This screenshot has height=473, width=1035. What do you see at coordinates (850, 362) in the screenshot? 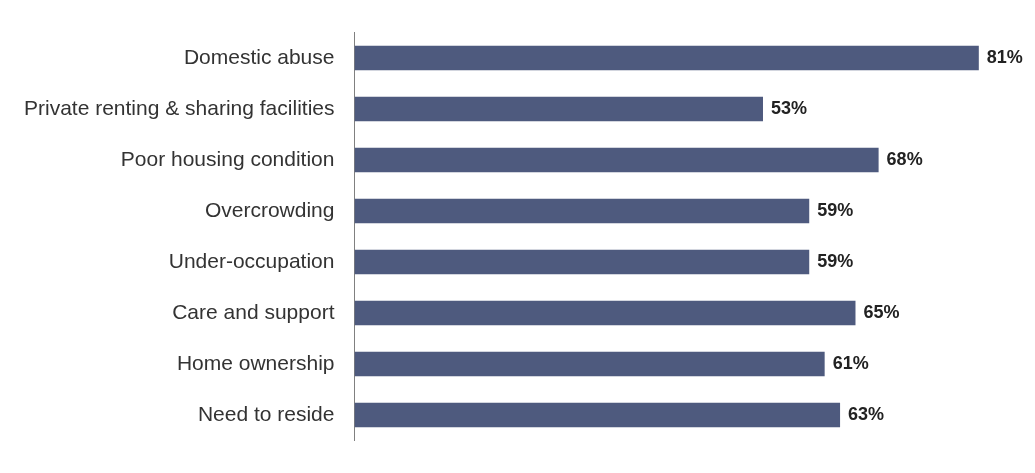
I see `data-label: 61%` at bounding box center [850, 362].